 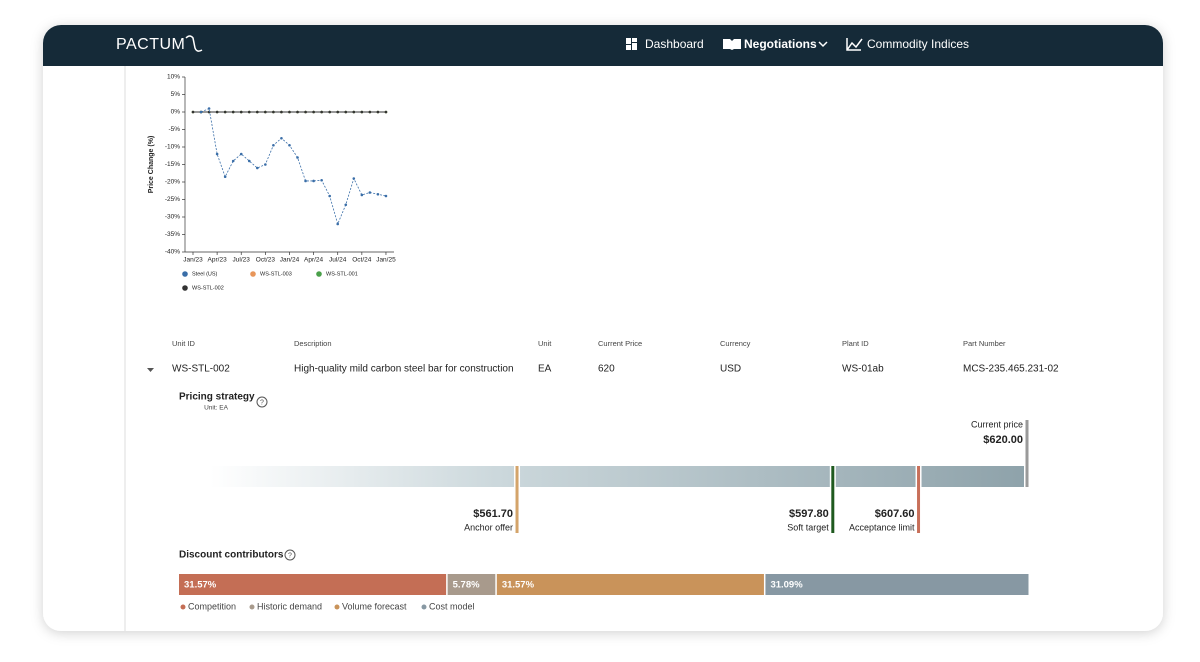 I want to click on y-tick-label: -20%, so click(x=172, y=182).